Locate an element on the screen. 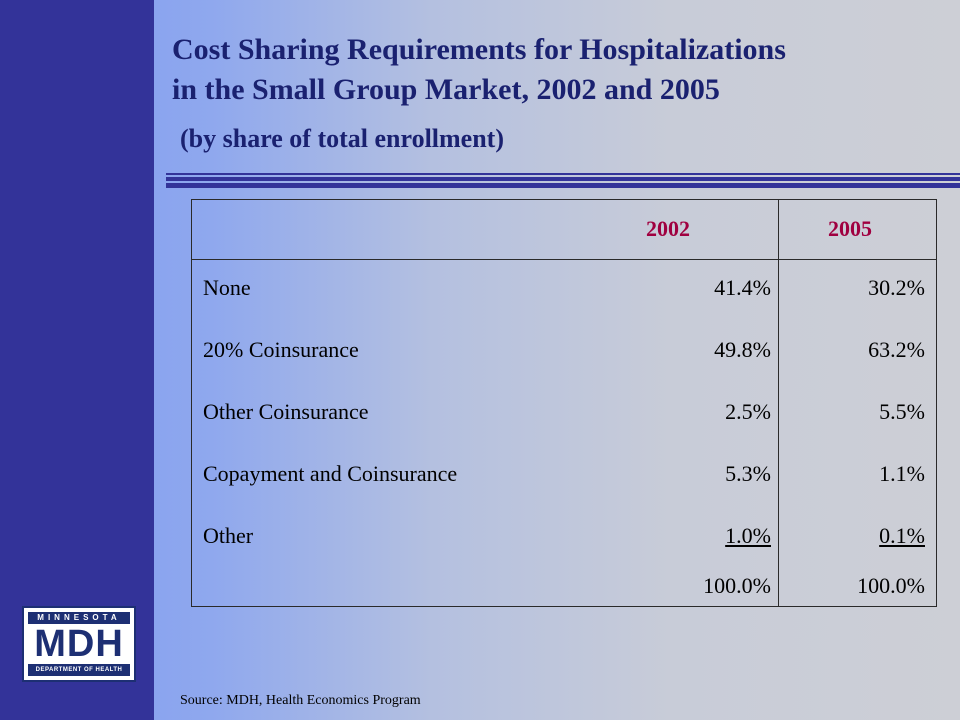  cell-other-coinsurance-2005: 5.5% is located at coordinates (902, 411).